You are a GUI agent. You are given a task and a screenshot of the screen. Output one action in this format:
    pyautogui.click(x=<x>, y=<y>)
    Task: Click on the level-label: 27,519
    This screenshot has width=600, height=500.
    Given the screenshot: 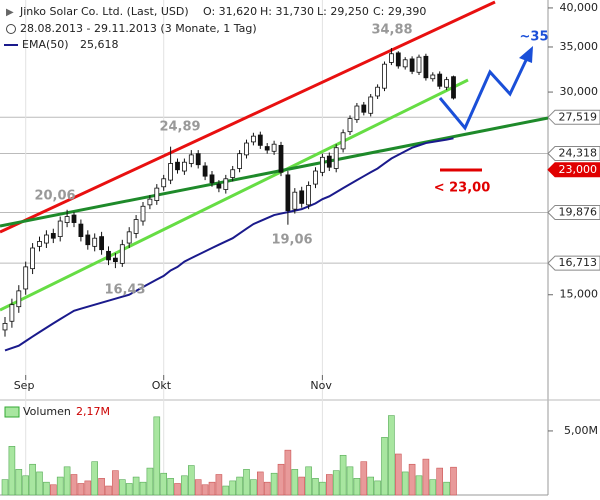 What is the action you would take?
    pyautogui.click(x=578, y=116)
    